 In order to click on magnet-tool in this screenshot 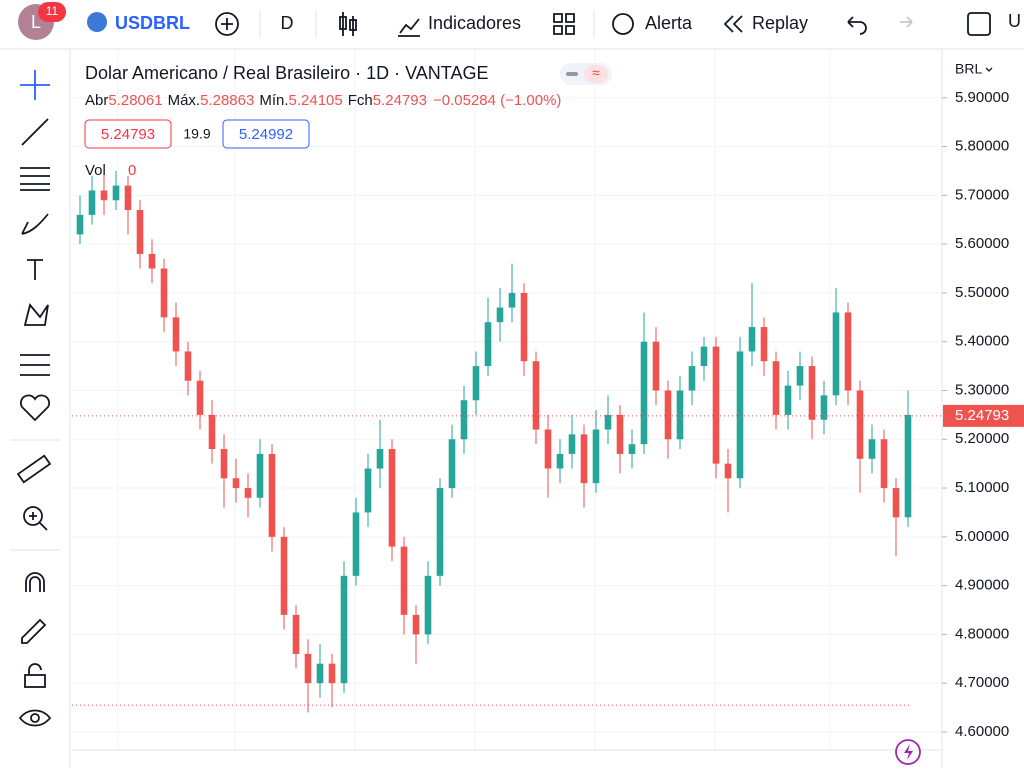, I will do `click(35, 582)`.